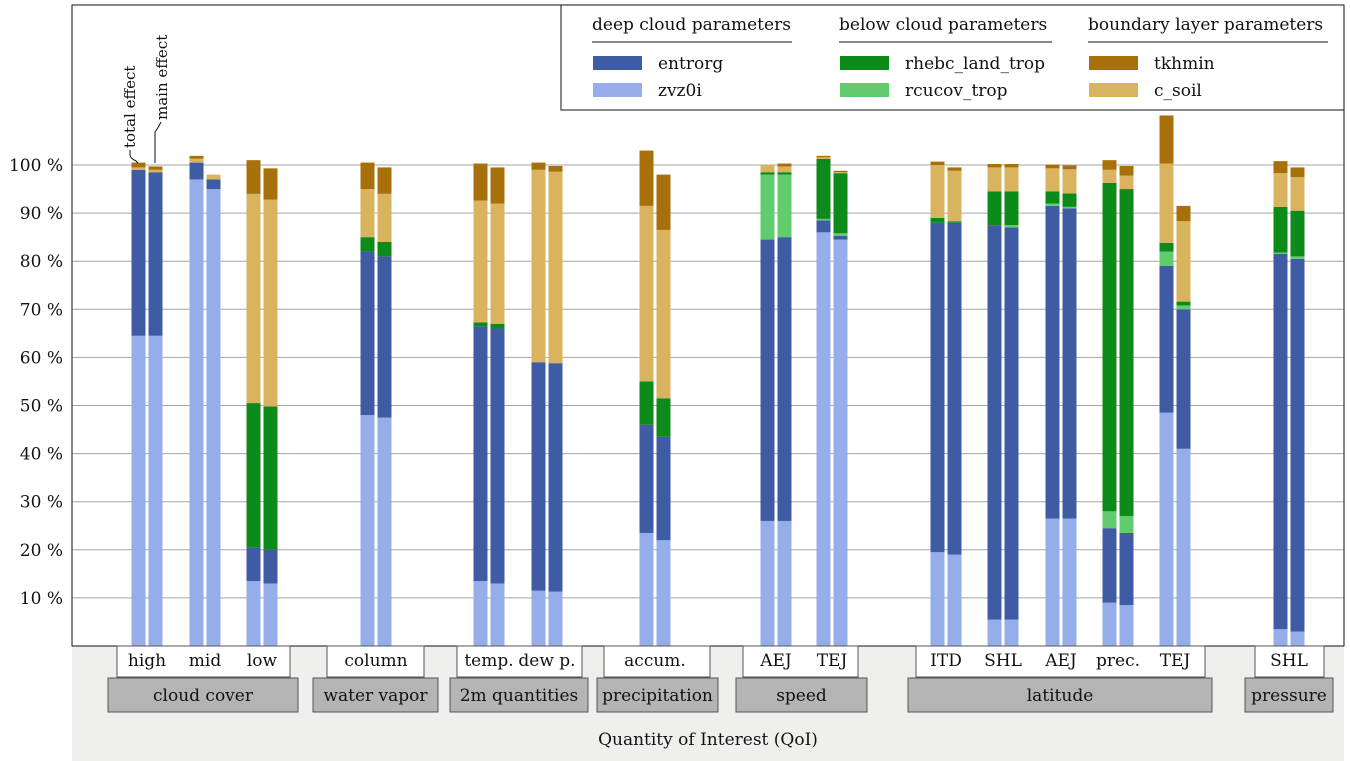  I want to click on category-label: SHL, so click(1003, 661).